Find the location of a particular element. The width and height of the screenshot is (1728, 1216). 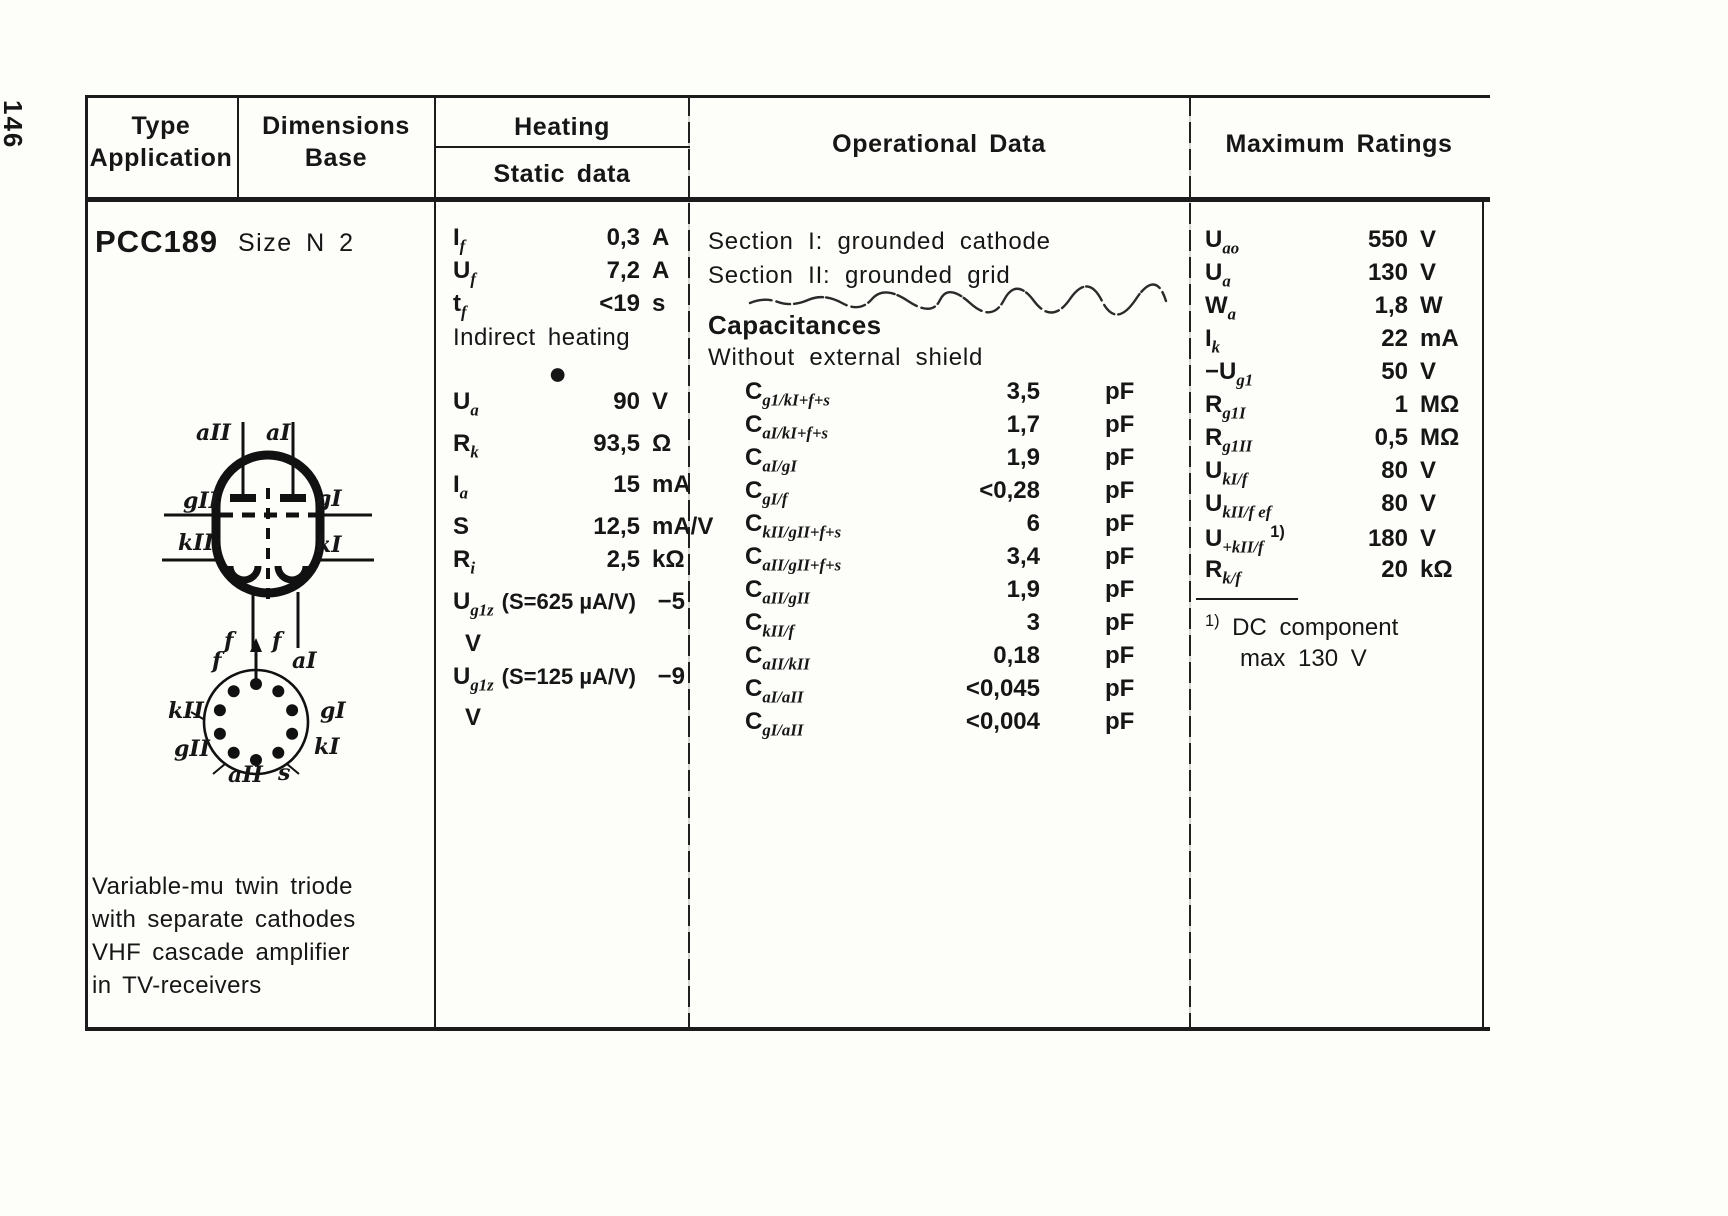

header-static-data: Static data is located at coordinates (562, 174).